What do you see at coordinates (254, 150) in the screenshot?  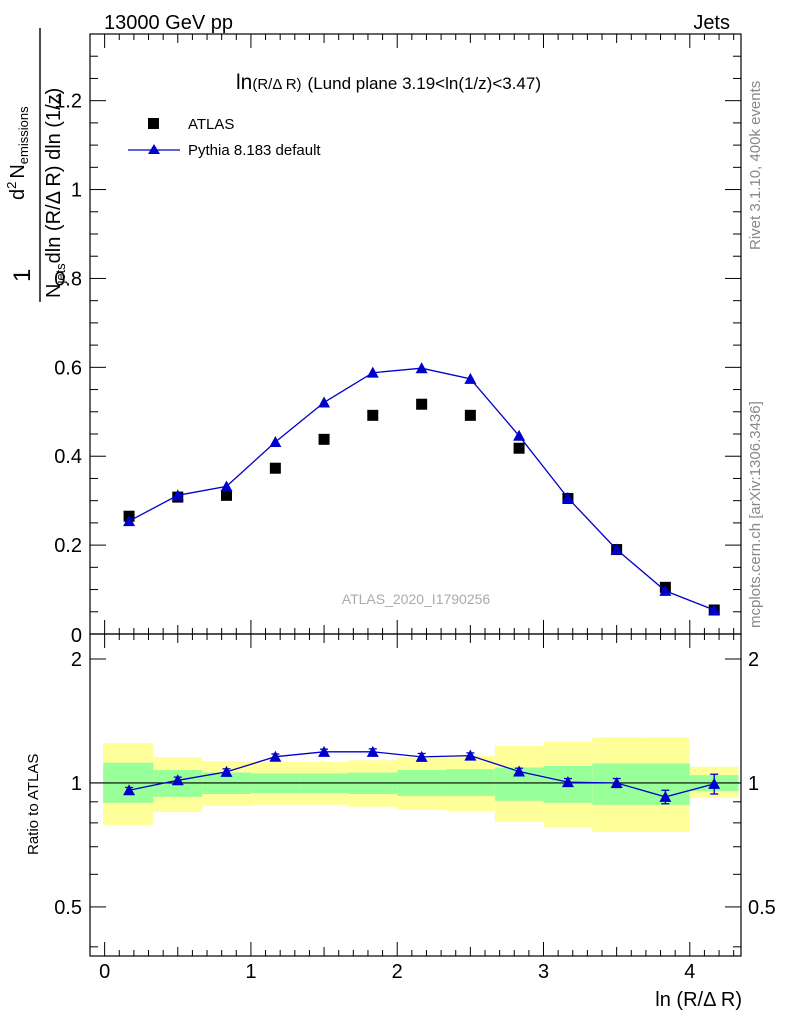 I see `legend-pythia-label: Pythia 8.183 default` at bounding box center [254, 150].